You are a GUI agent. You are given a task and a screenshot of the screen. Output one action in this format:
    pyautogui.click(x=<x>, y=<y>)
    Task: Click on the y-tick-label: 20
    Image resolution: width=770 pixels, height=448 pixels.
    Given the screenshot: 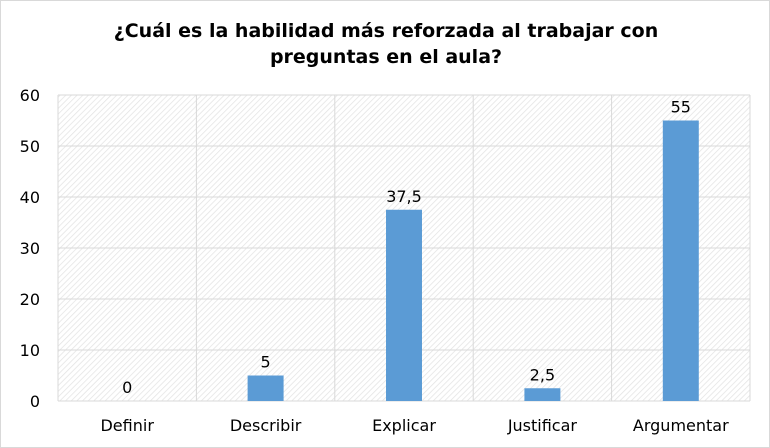 What is the action you would take?
    pyautogui.click(x=30, y=299)
    